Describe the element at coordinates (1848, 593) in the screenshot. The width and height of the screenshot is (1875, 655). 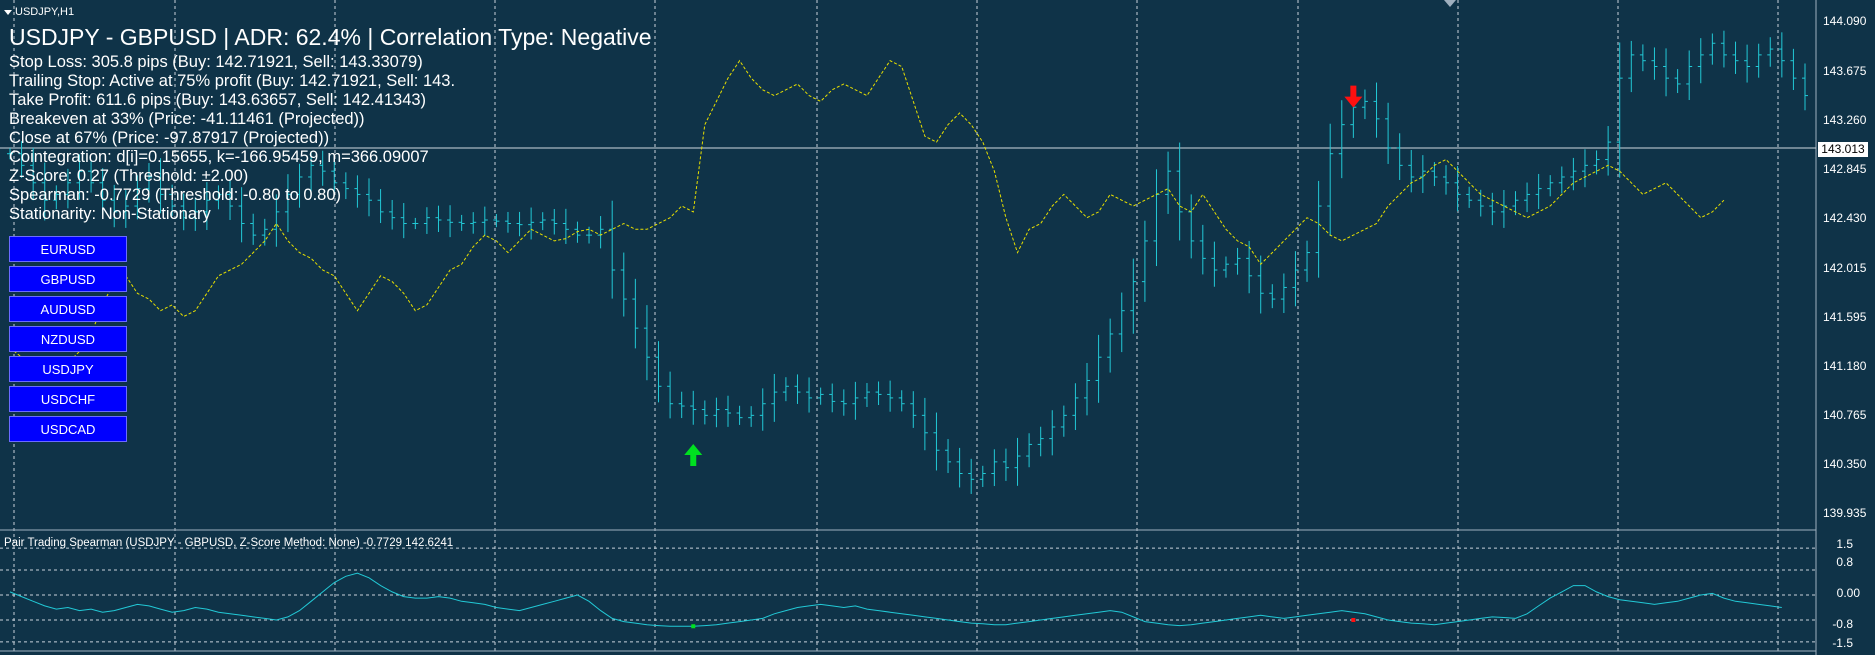
I see `indicator-tick-label: 0.00` at that location.